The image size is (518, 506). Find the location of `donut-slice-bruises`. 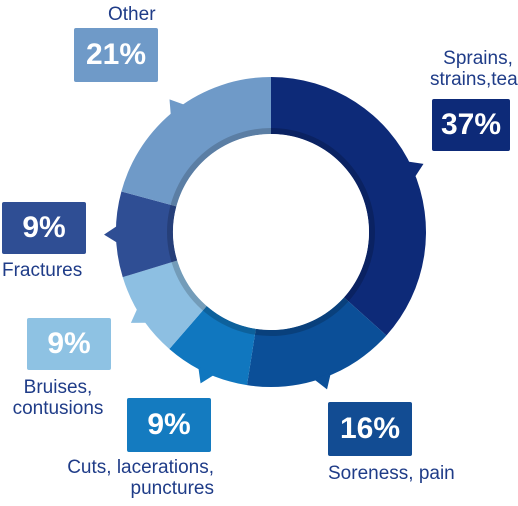

donut-slice-bruises is located at coordinates (164, 304).